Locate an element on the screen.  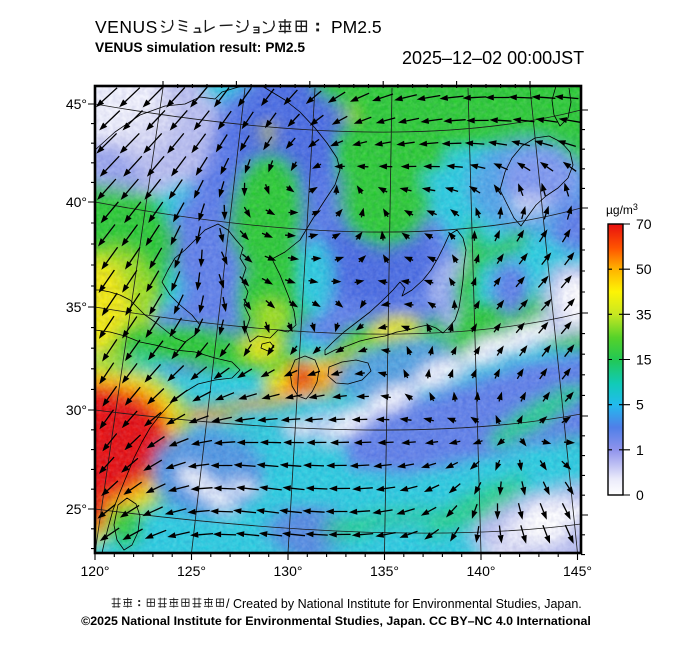
svg-text: 120° is located at coordinates (95, 571).